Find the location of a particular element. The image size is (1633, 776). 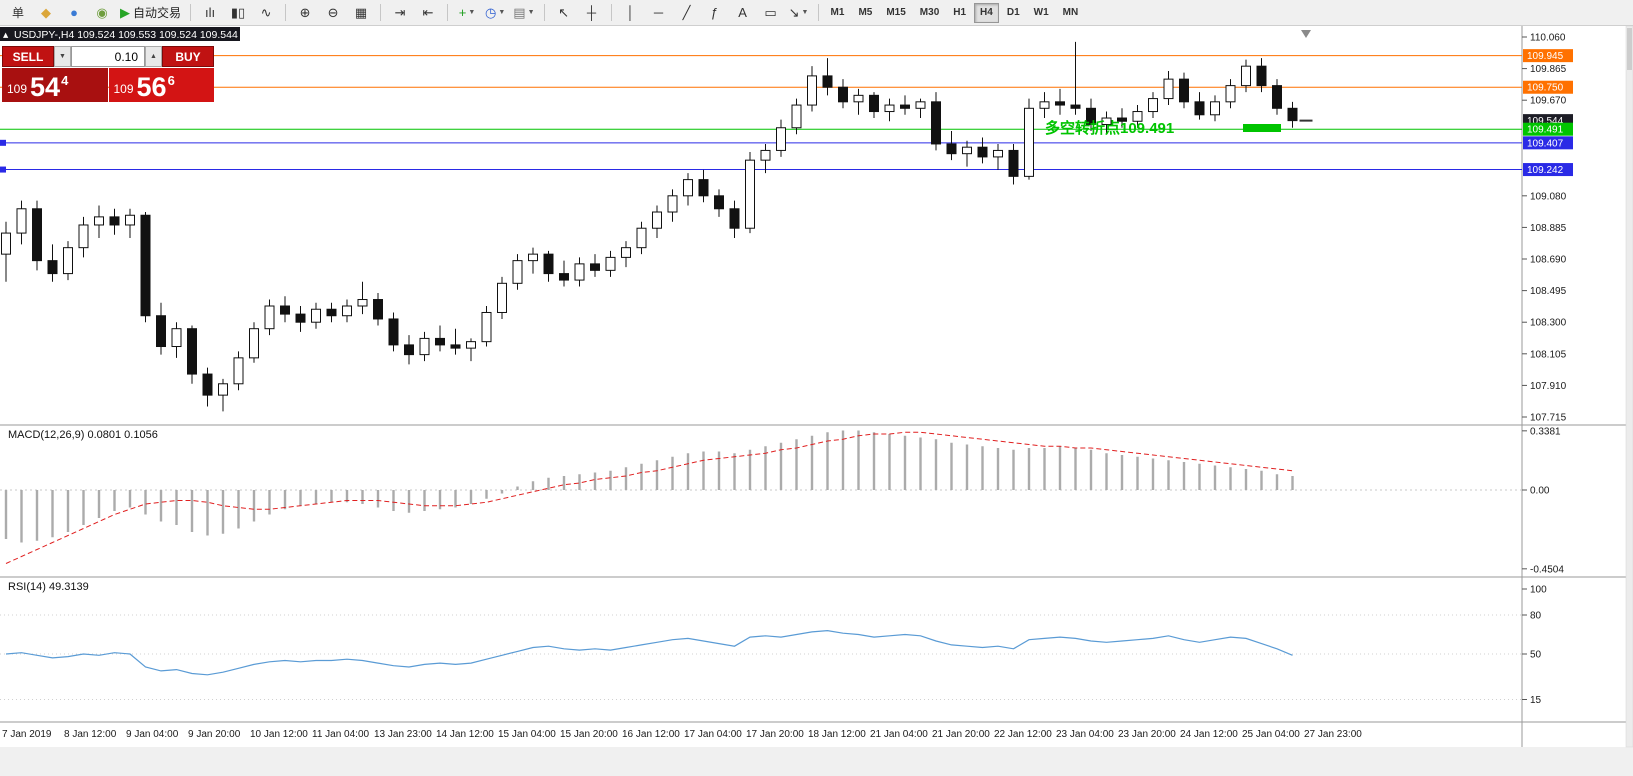

timeframe-d1-button: D1 is located at coordinates (1013, 12).